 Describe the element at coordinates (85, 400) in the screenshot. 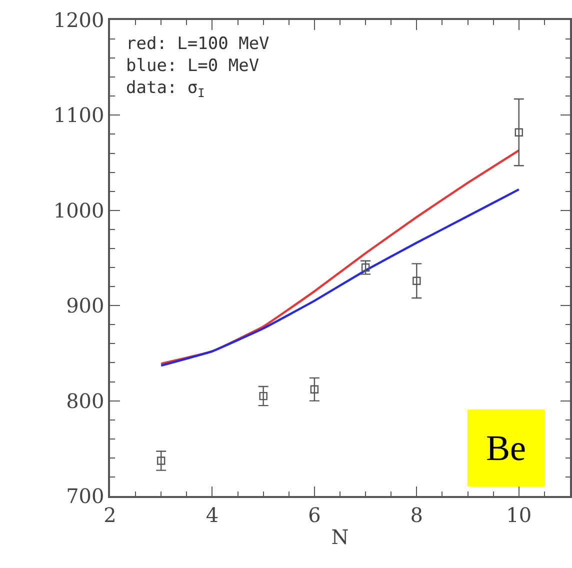

I see `y-tick-label: 800` at that location.